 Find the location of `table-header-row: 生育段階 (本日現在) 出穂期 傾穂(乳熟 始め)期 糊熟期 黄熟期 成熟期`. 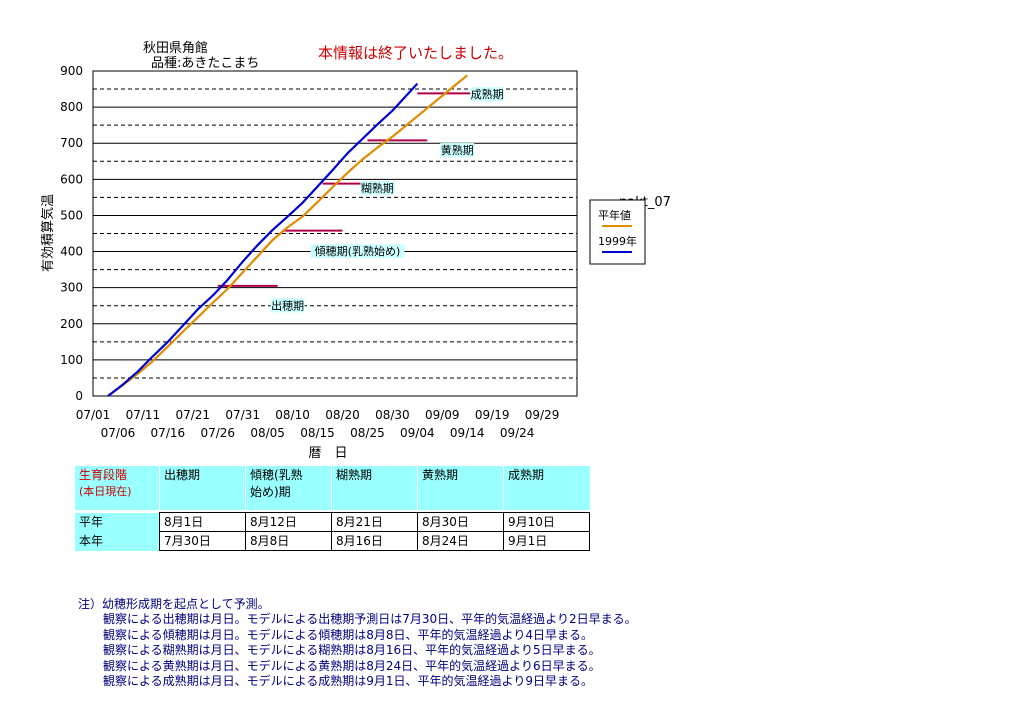

table-header-row: 生育段階 (本日現在) 出穂期 傾穂(乳熟 始め)期 糊熟期 黄熟期 成熟期 is located at coordinates (332, 488).